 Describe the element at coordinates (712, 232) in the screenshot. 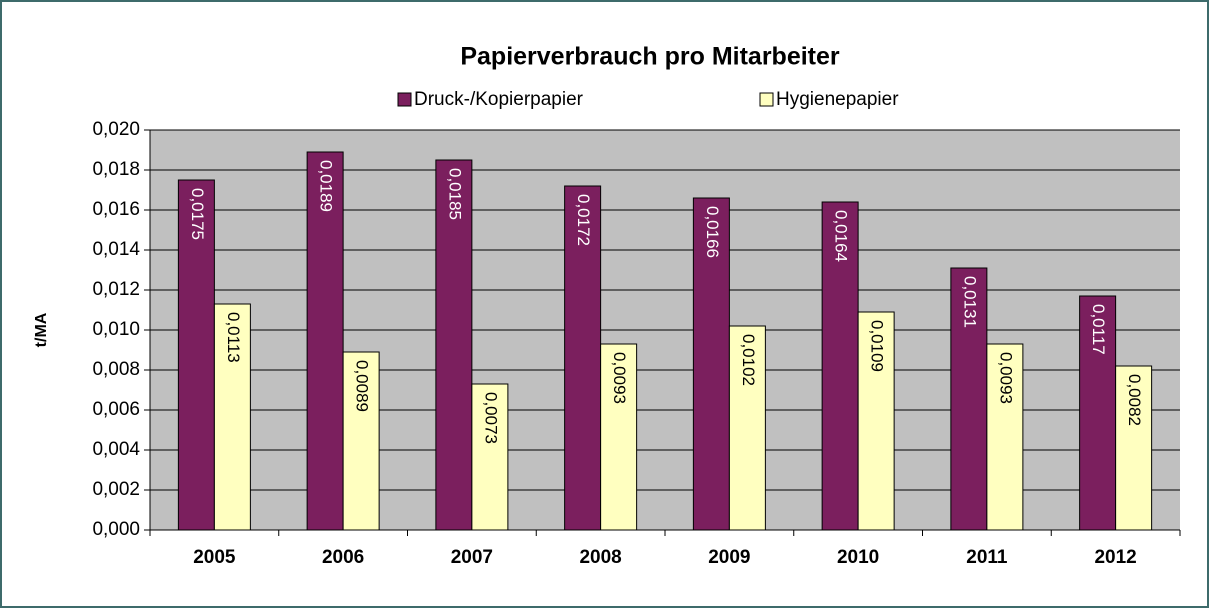

I see `data-label: 0,0166` at that location.